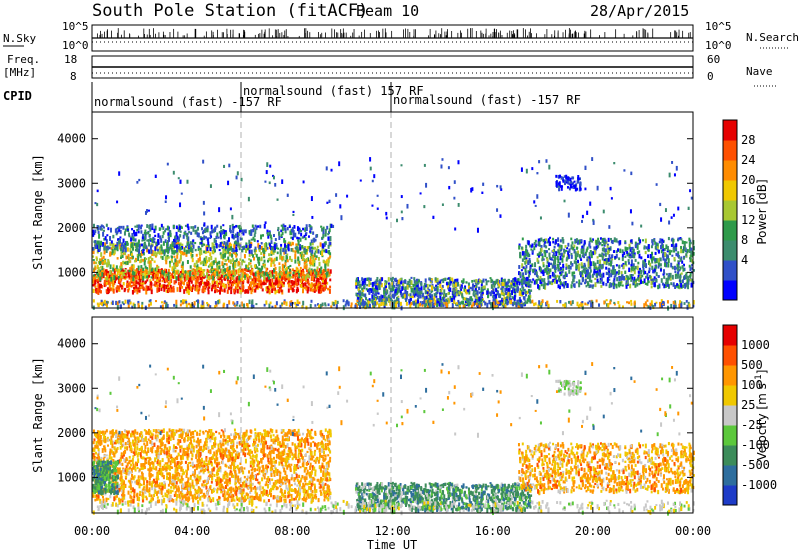  What do you see at coordinates (393, 33) in the screenshot?
I see `nsky-spikes` at bounding box center [393, 33].